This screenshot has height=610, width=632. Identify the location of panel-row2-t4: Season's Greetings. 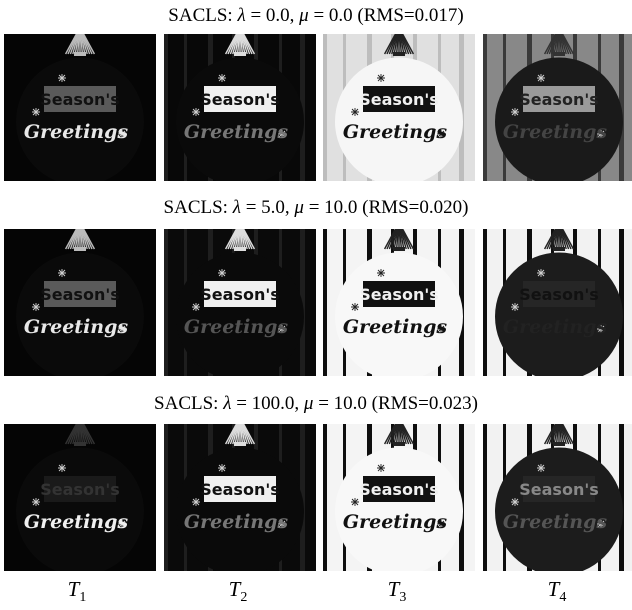
(557, 302).